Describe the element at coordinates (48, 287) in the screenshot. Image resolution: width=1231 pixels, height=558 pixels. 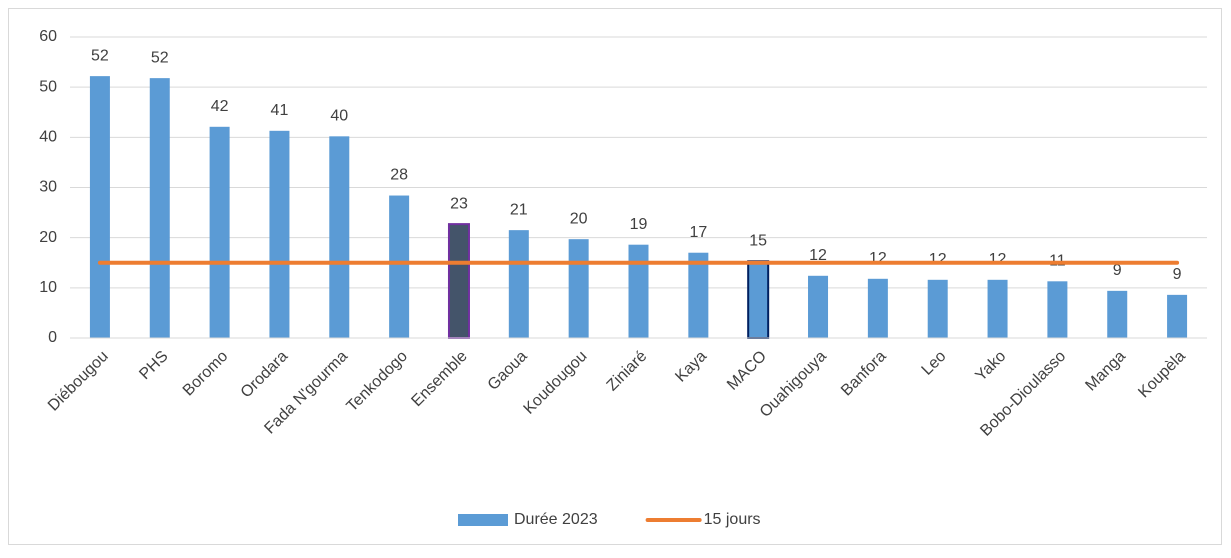
I see `y-tick-label: 10` at that location.